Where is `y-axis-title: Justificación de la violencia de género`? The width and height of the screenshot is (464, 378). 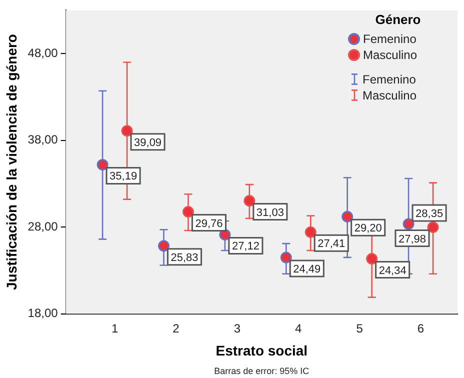 y-axis-title: Justificación de la violencia de género is located at coordinates (11, 162).